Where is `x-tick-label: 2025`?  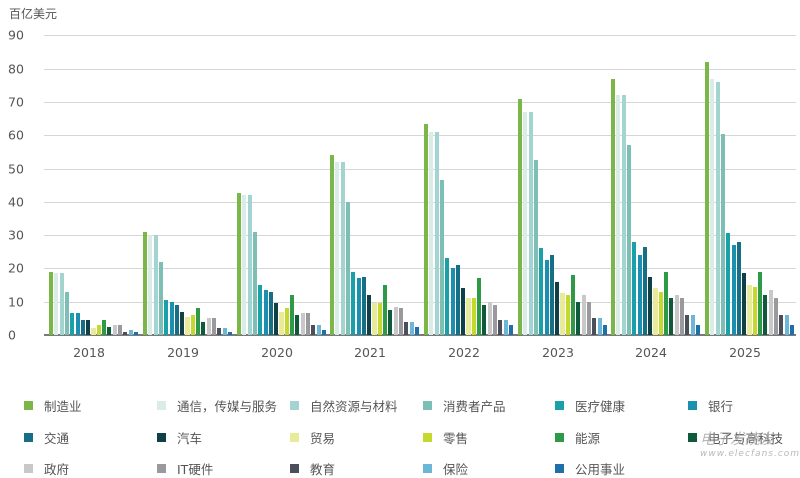 x-tick-label: 2025 is located at coordinates (745, 352).